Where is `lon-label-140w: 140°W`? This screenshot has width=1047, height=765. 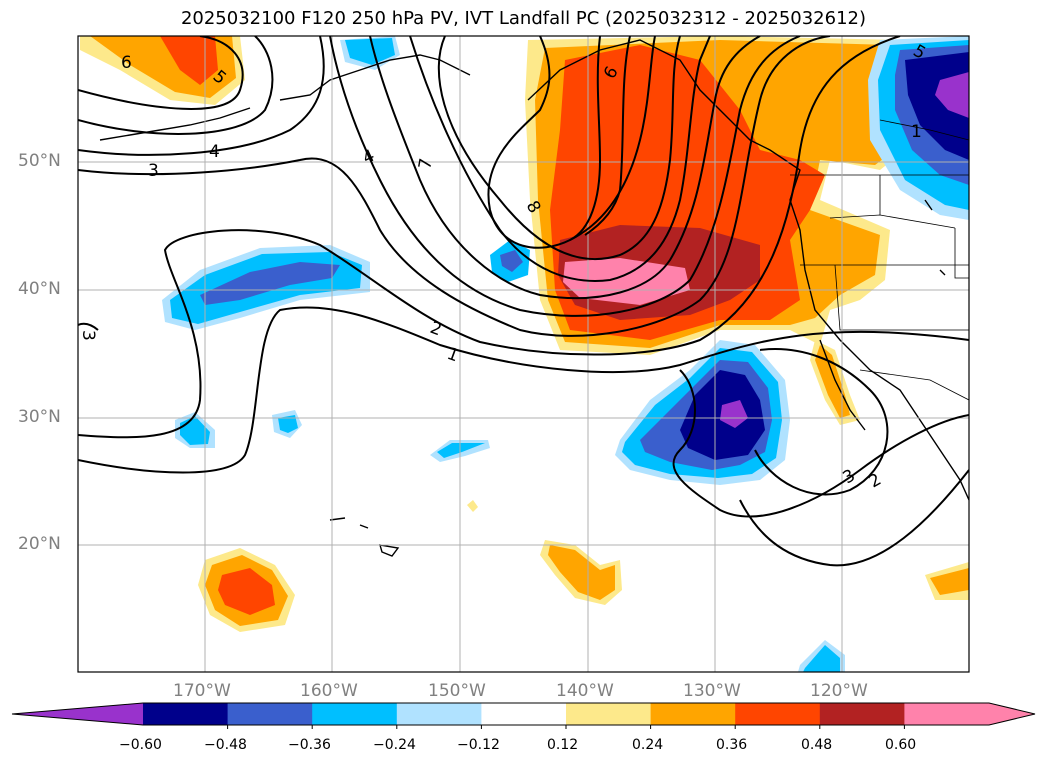 lon-label-140w: 140°W is located at coordinates (585, 691).